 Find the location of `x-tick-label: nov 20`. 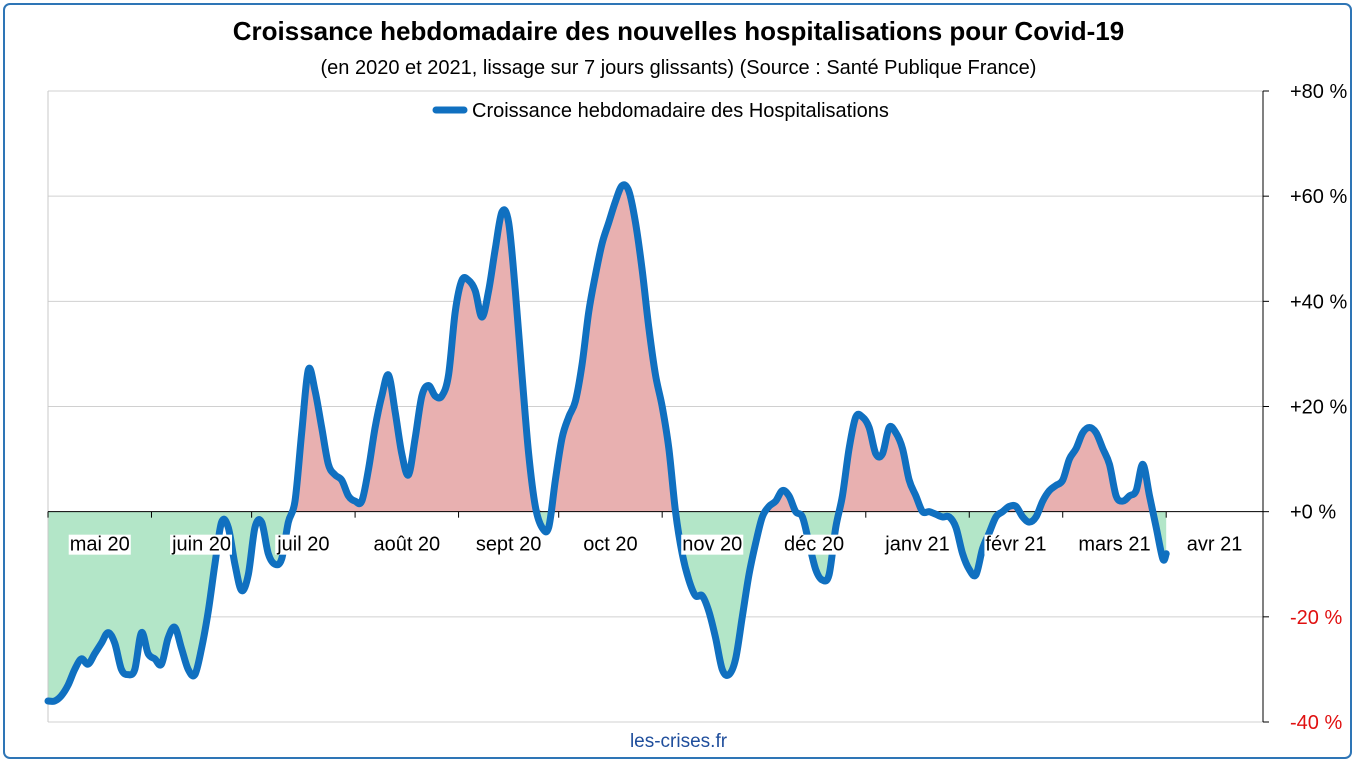

x-tick-label: nov 20 is located at coordinates (712, 545).